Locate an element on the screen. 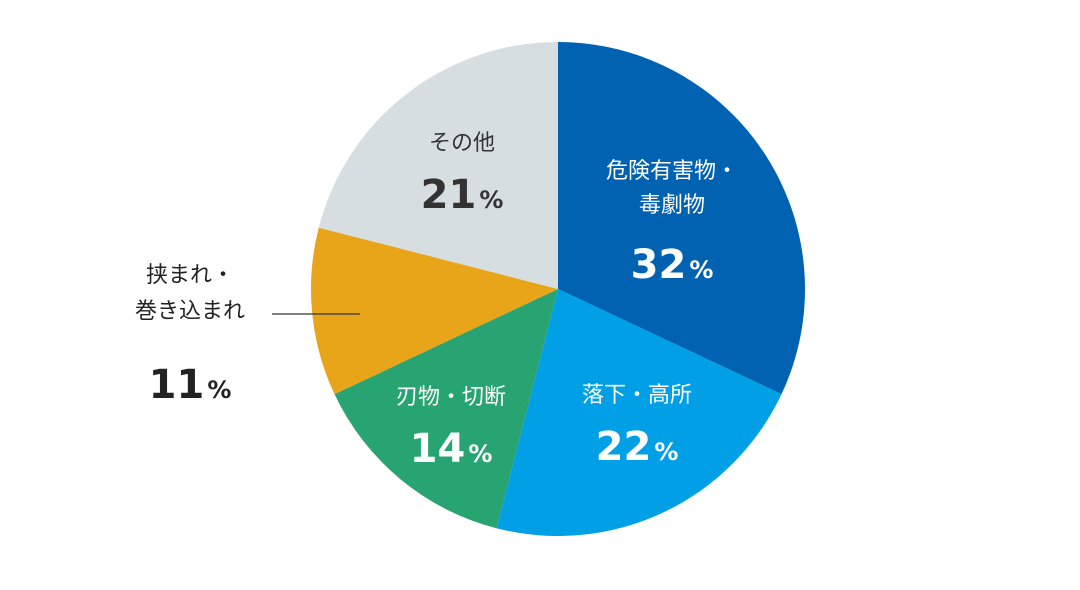 This screenshot has width=1080, height=590. pie-slice-fall is located at coordinates (639, 413).